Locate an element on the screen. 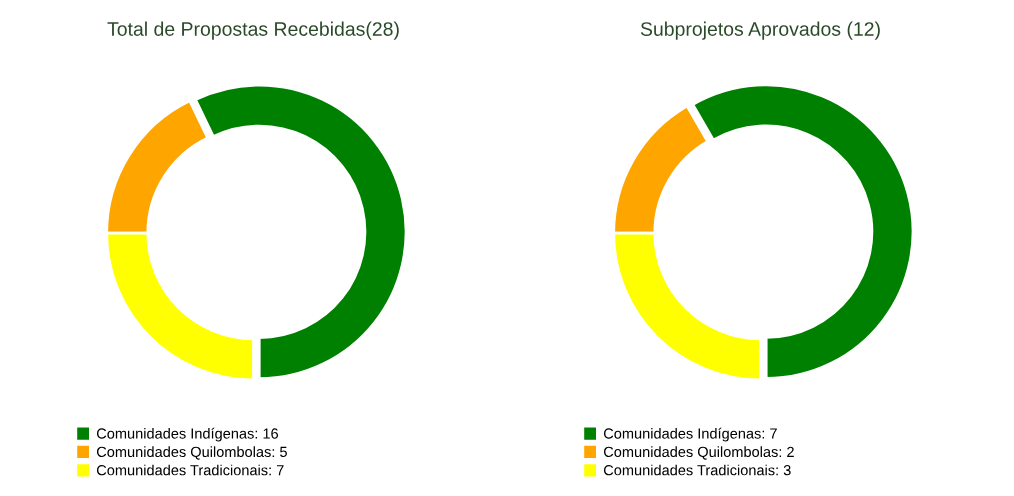 The height and width of the screenshot is (496, 1014). legend-label: Comunidades Tradicionais: 3 is located at coordinates (697, 470).